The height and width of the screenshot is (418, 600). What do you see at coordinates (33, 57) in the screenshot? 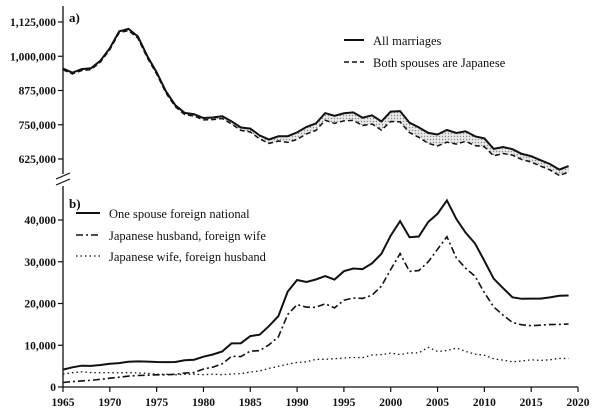
I see `y-tick-label: 1,000,000` at bounding box center [33, 57].